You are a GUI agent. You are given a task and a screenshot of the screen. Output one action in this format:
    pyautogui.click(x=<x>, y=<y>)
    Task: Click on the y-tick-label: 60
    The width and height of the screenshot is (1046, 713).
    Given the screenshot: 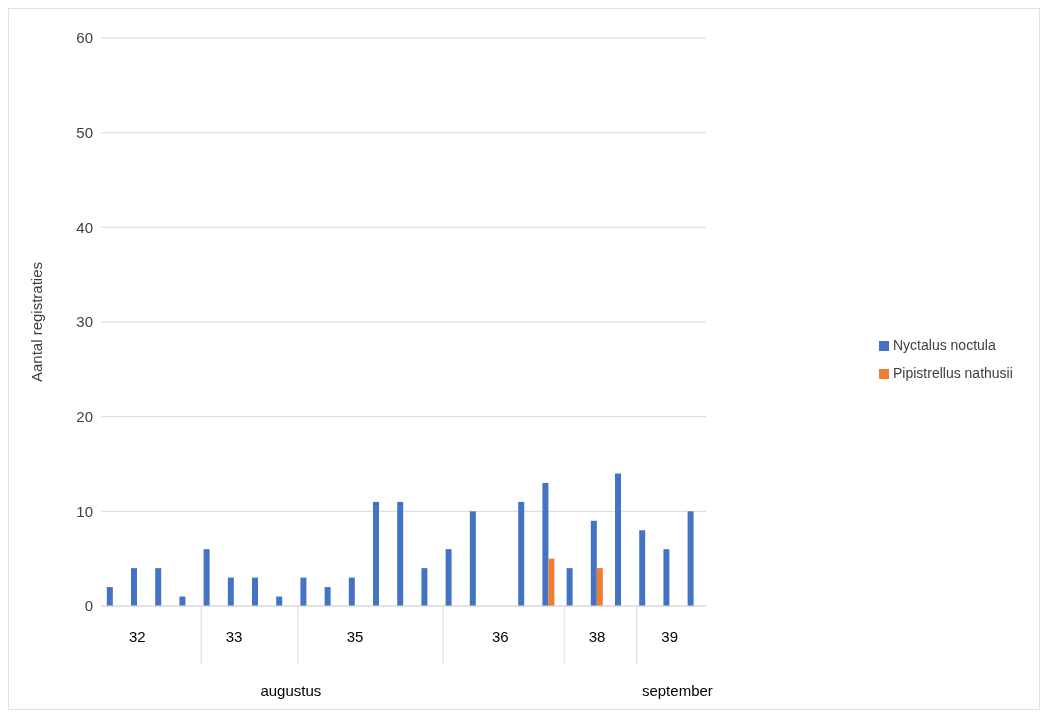 What is the action you would take?
    pyautogui.click(x=84, y=38)
    